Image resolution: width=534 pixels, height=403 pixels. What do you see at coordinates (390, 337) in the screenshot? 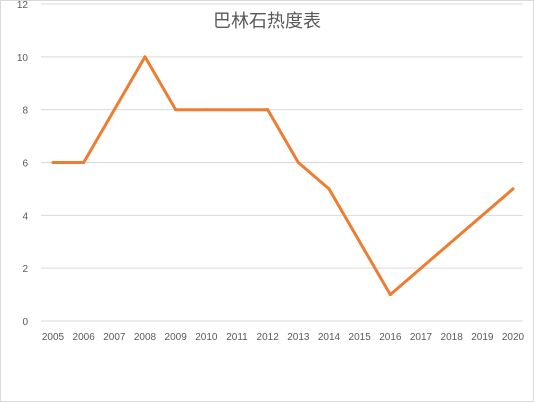
I see `x-tick-label: 2016` at bounding box center [390, 337].